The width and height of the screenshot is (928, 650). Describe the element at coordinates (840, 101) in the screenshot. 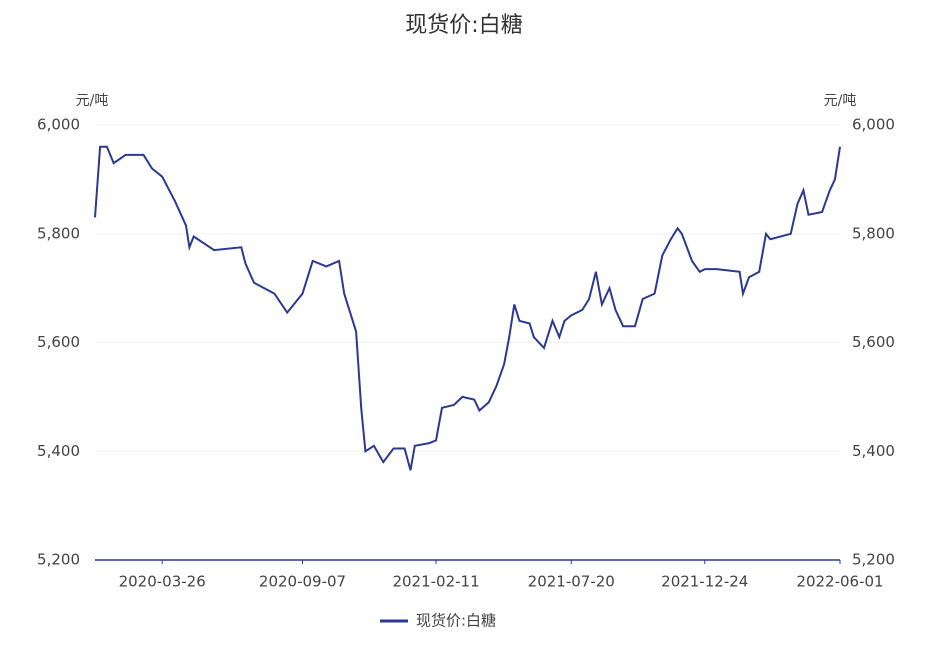

I see `y2-axis-unit: 元/吨` at that location.